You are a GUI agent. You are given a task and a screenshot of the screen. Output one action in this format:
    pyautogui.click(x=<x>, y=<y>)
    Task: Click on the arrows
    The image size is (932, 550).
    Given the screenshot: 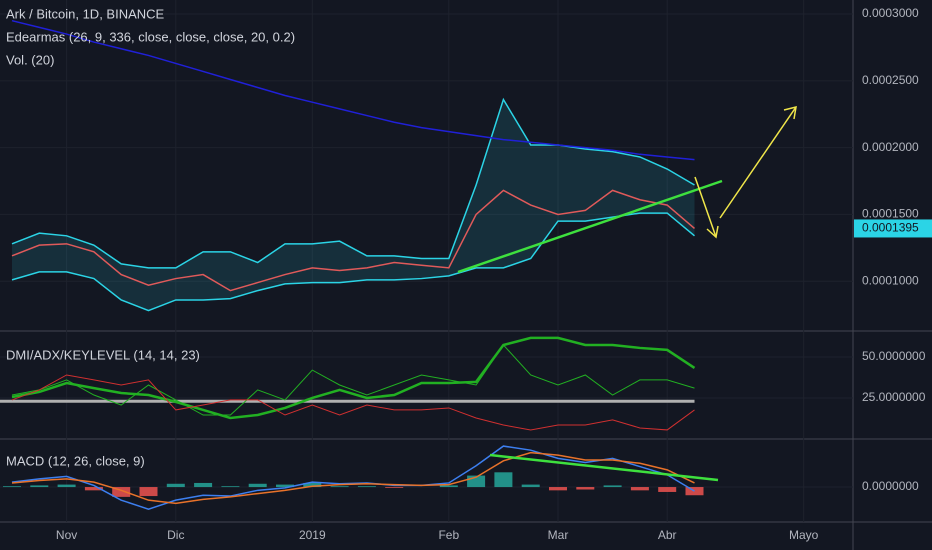 What is the action you would take?
    pyautogui.click(x=745, y=172)
    